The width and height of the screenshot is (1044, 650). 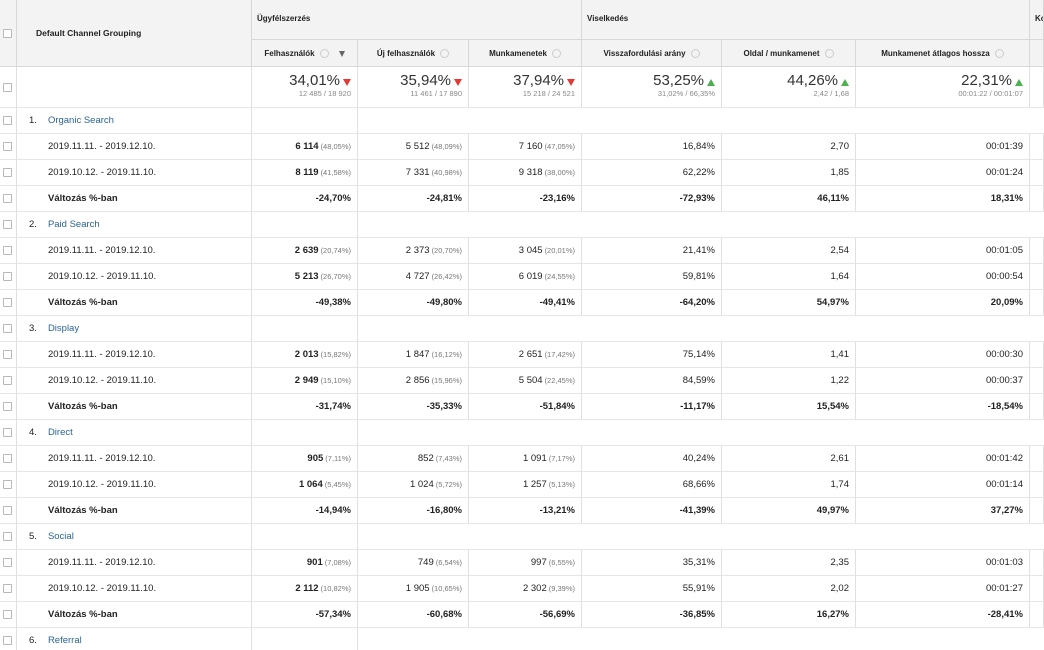 What do you see at coordinates (530, 354) in the screenshot?
I see `metric-value: 2 651` at bounding box center [530, 354].